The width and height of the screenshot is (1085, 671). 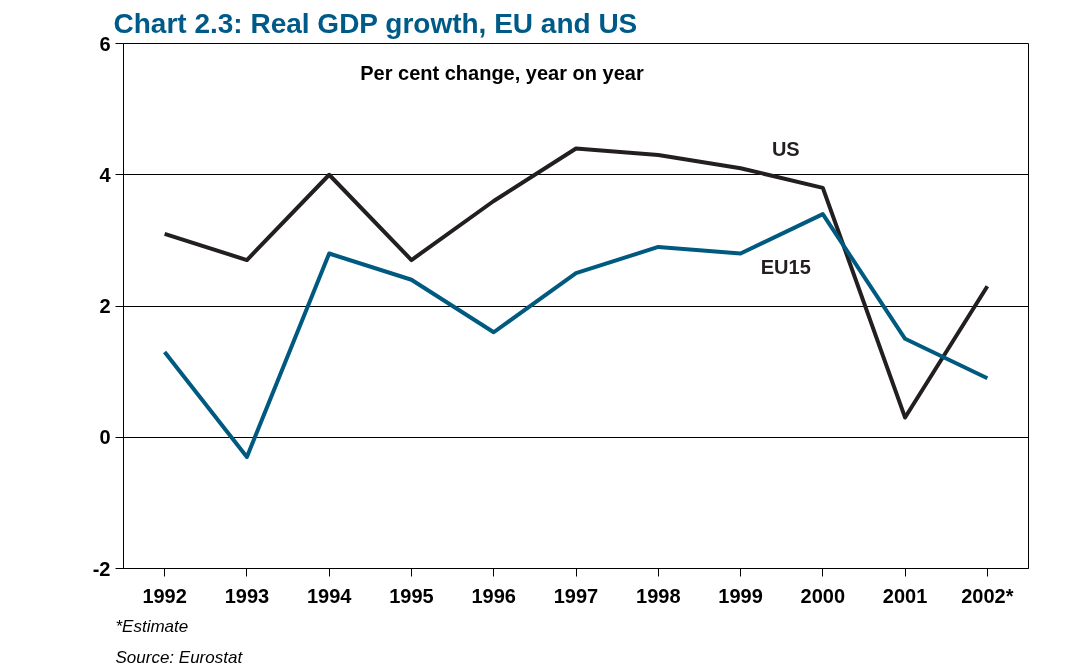 I want to click on y-tick-label: 2, so click(x=105, y=306).